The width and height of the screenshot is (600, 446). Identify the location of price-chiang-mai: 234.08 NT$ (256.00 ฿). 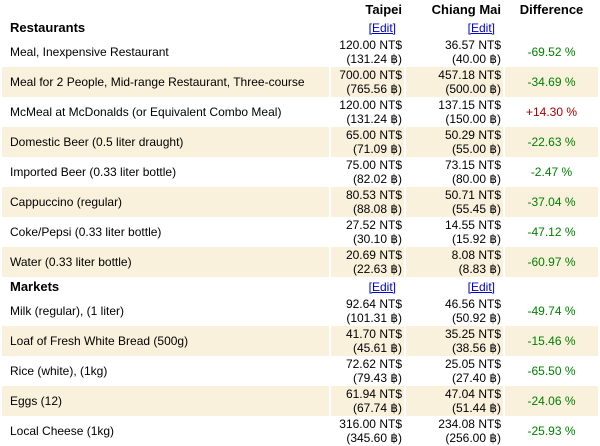
(454, 431).